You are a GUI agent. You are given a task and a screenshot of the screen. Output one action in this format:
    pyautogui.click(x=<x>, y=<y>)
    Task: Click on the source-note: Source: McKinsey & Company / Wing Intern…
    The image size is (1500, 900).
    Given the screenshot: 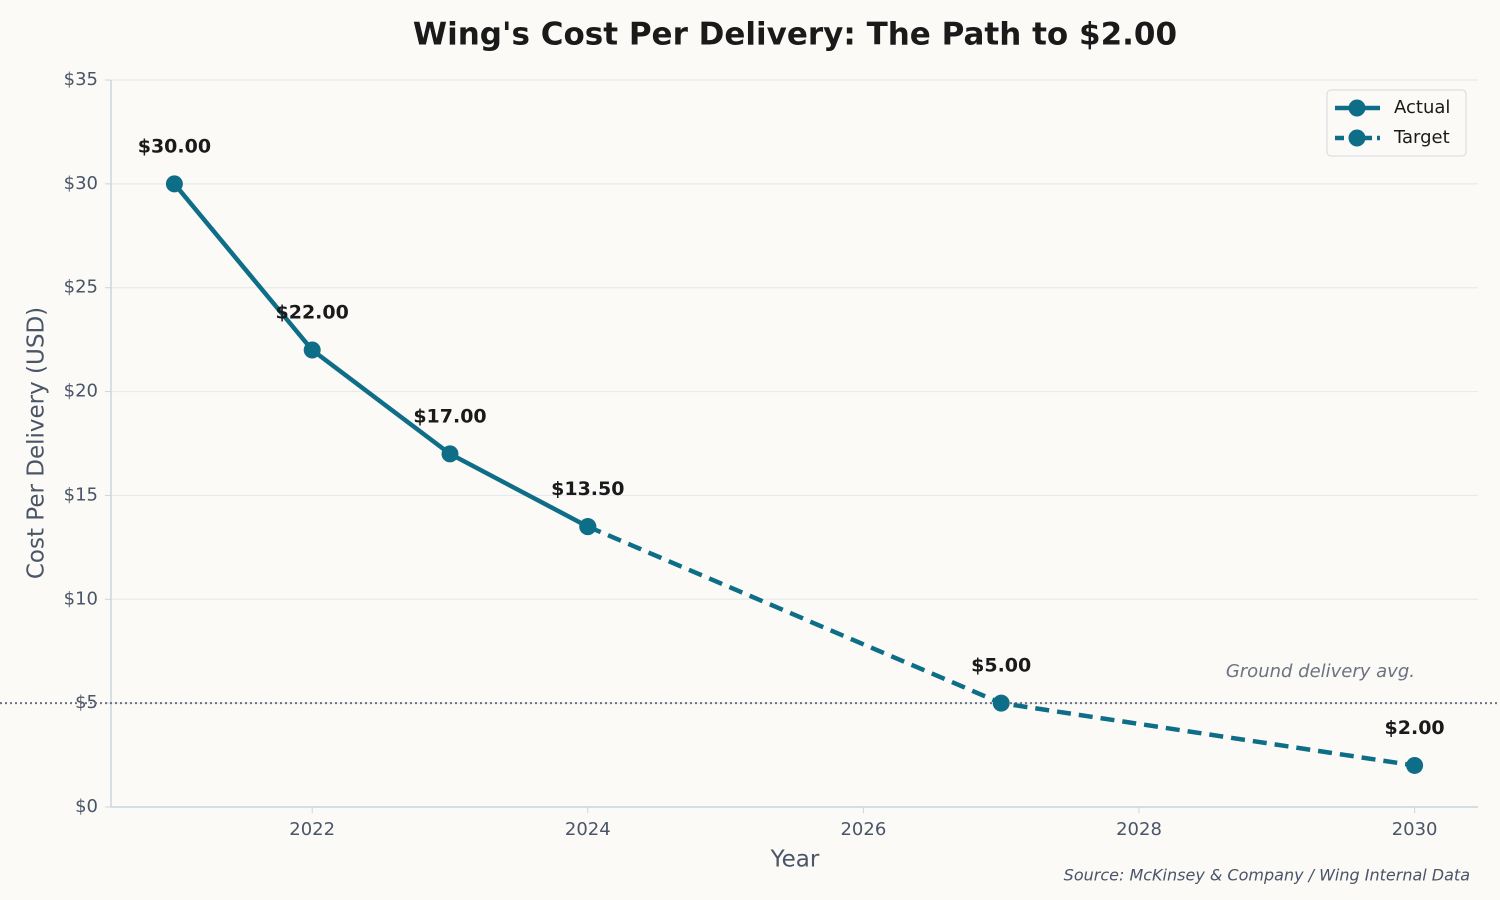 What is the action you would take?
    pyautogui.click(x=1267, y=875)
    